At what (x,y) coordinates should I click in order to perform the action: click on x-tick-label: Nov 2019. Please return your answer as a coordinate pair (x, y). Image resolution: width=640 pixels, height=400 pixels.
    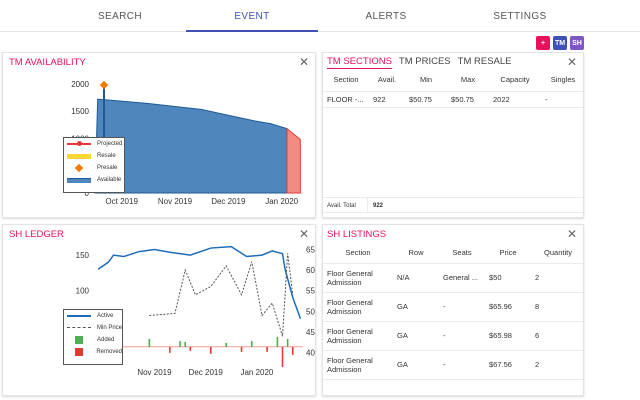
    Looking at the image, I should click on (154, 372).